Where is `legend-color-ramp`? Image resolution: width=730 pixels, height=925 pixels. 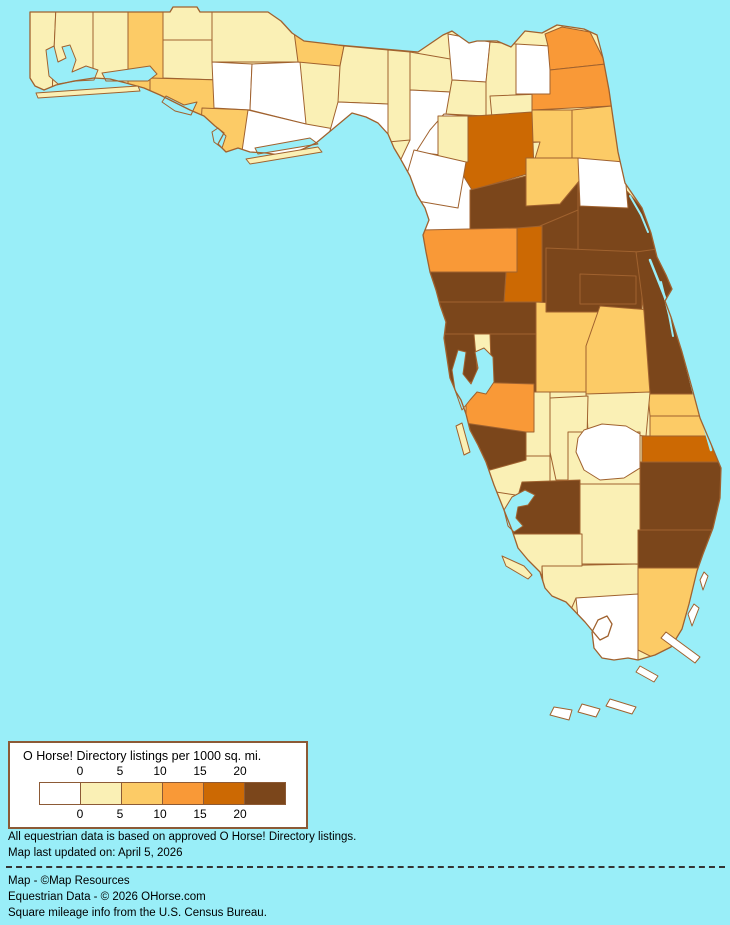
legend-color-ramp is located at coordinates (162, 793).